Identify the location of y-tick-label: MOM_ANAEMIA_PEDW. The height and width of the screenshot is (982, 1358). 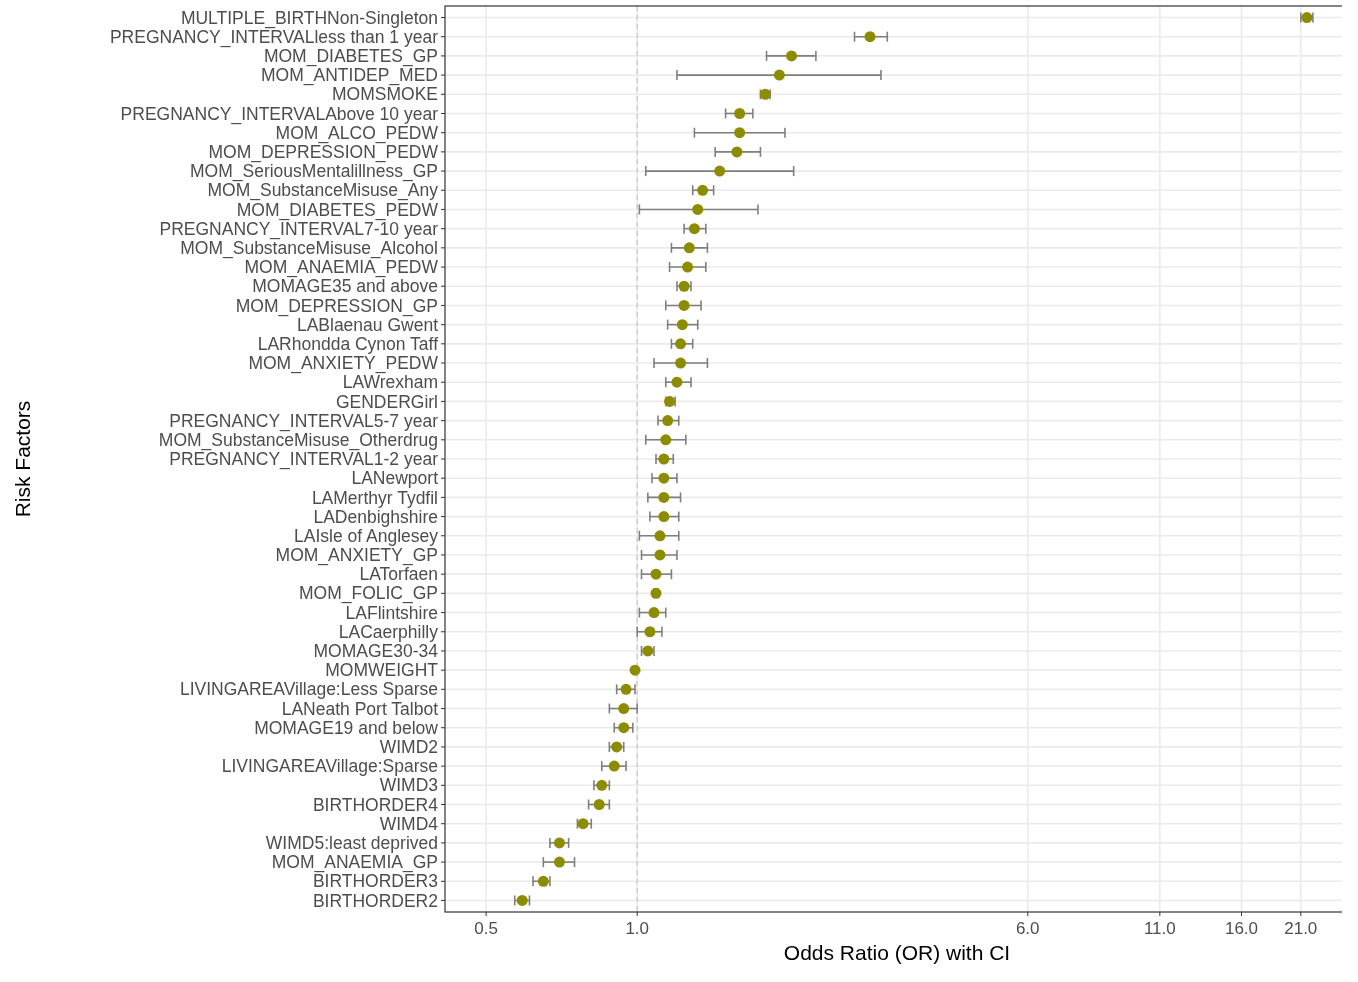
(341, 268).